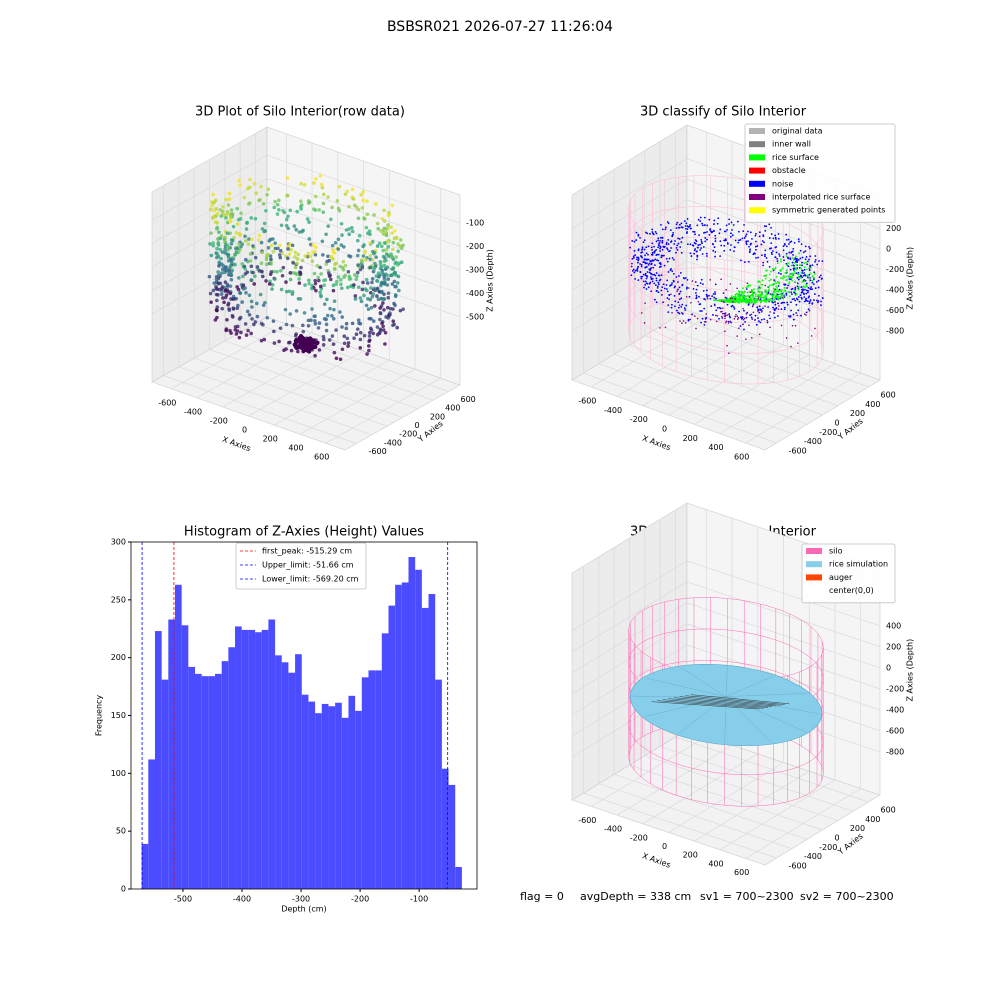  Describe the element at coordinates (895, 751) in the screenshot. I see `z-tick-label: -800` at that location.